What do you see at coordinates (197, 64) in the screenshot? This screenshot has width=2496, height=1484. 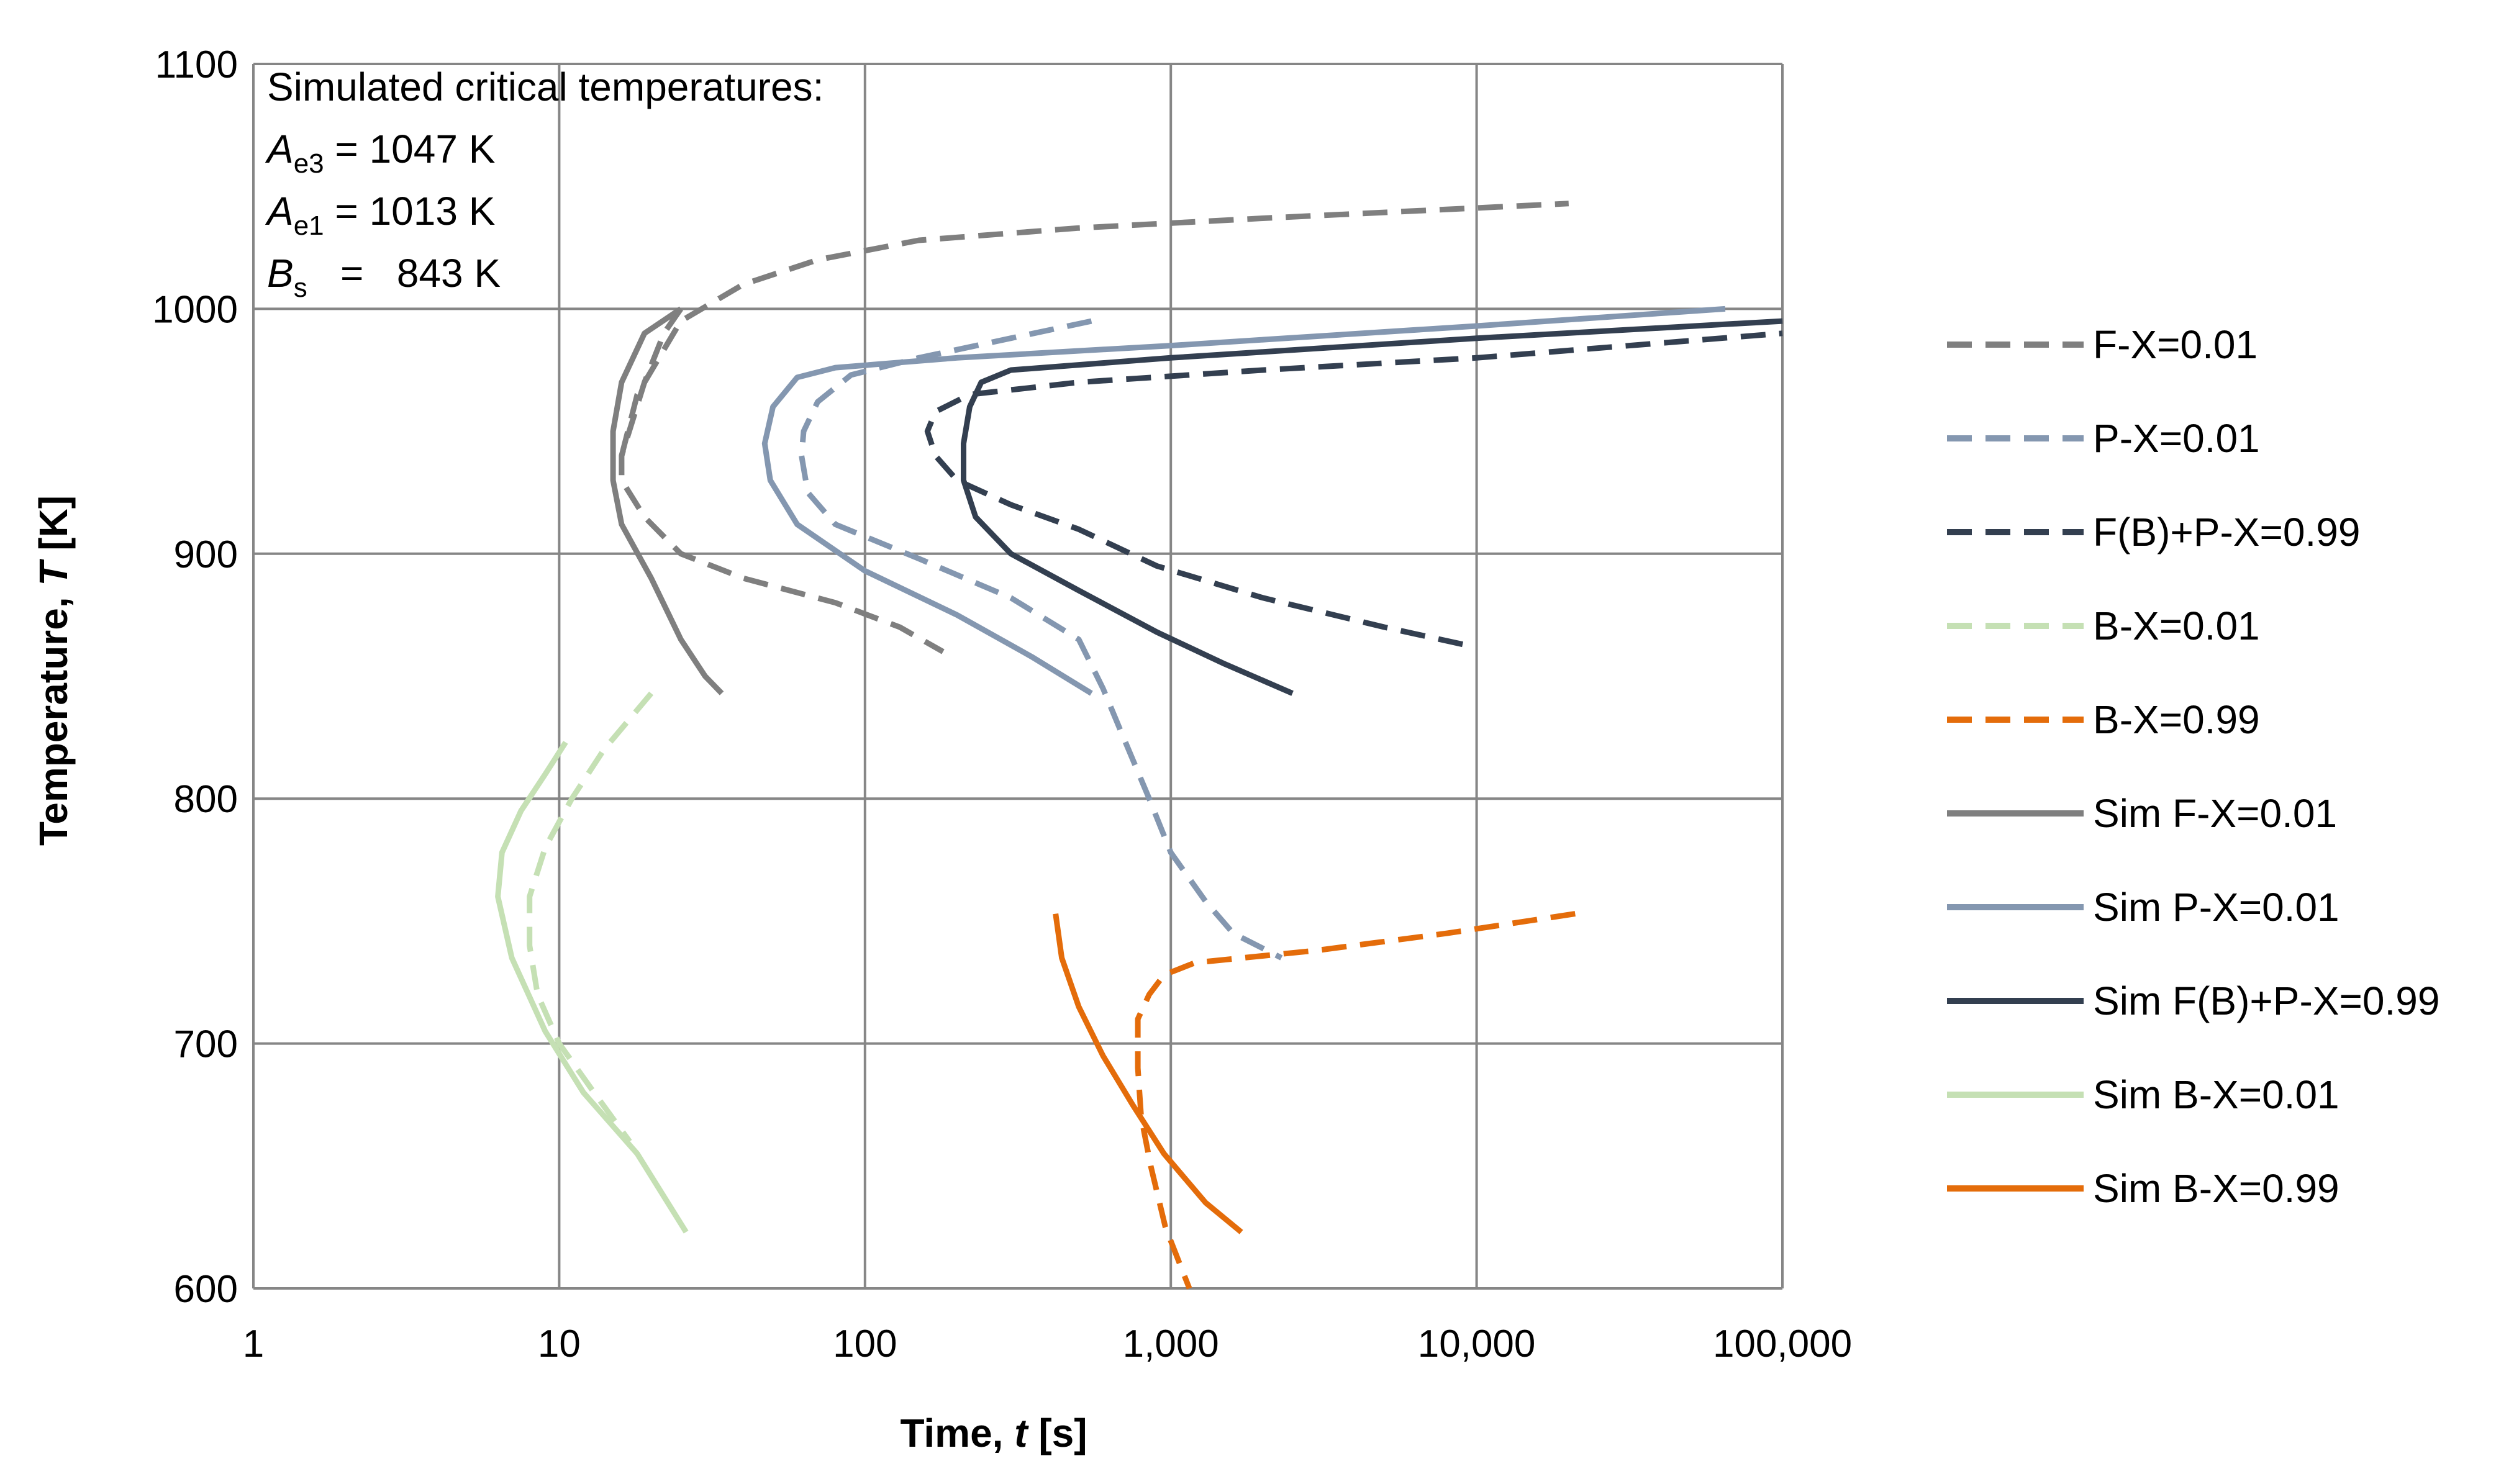 I see `y-tick-label: 1100` at bounding box center [197, 64].